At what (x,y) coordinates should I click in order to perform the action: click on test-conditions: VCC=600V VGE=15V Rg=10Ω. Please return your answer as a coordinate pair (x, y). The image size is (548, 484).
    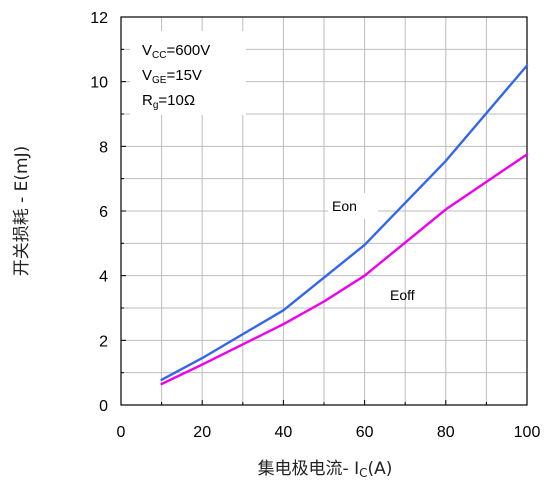
    Looking at the image, I should click on (188, 73).